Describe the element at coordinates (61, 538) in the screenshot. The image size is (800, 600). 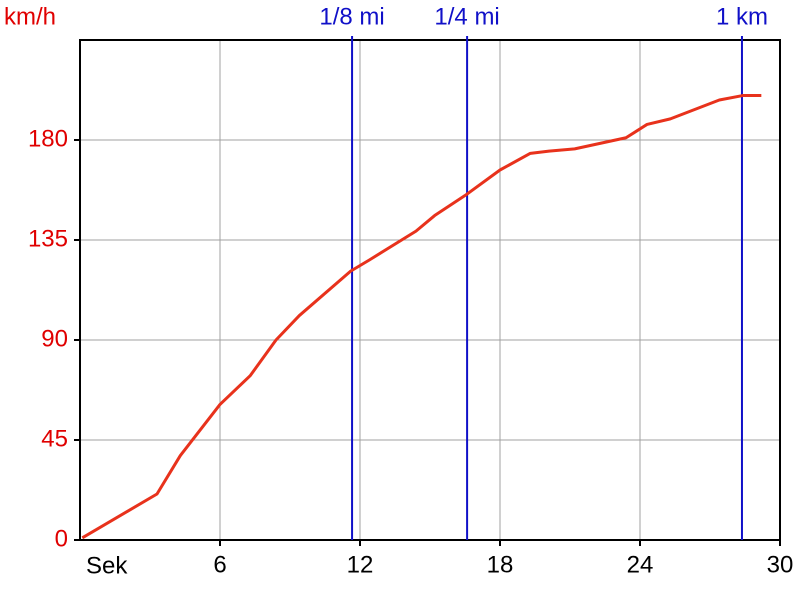
I see `y-tick-label: 0` at that location.